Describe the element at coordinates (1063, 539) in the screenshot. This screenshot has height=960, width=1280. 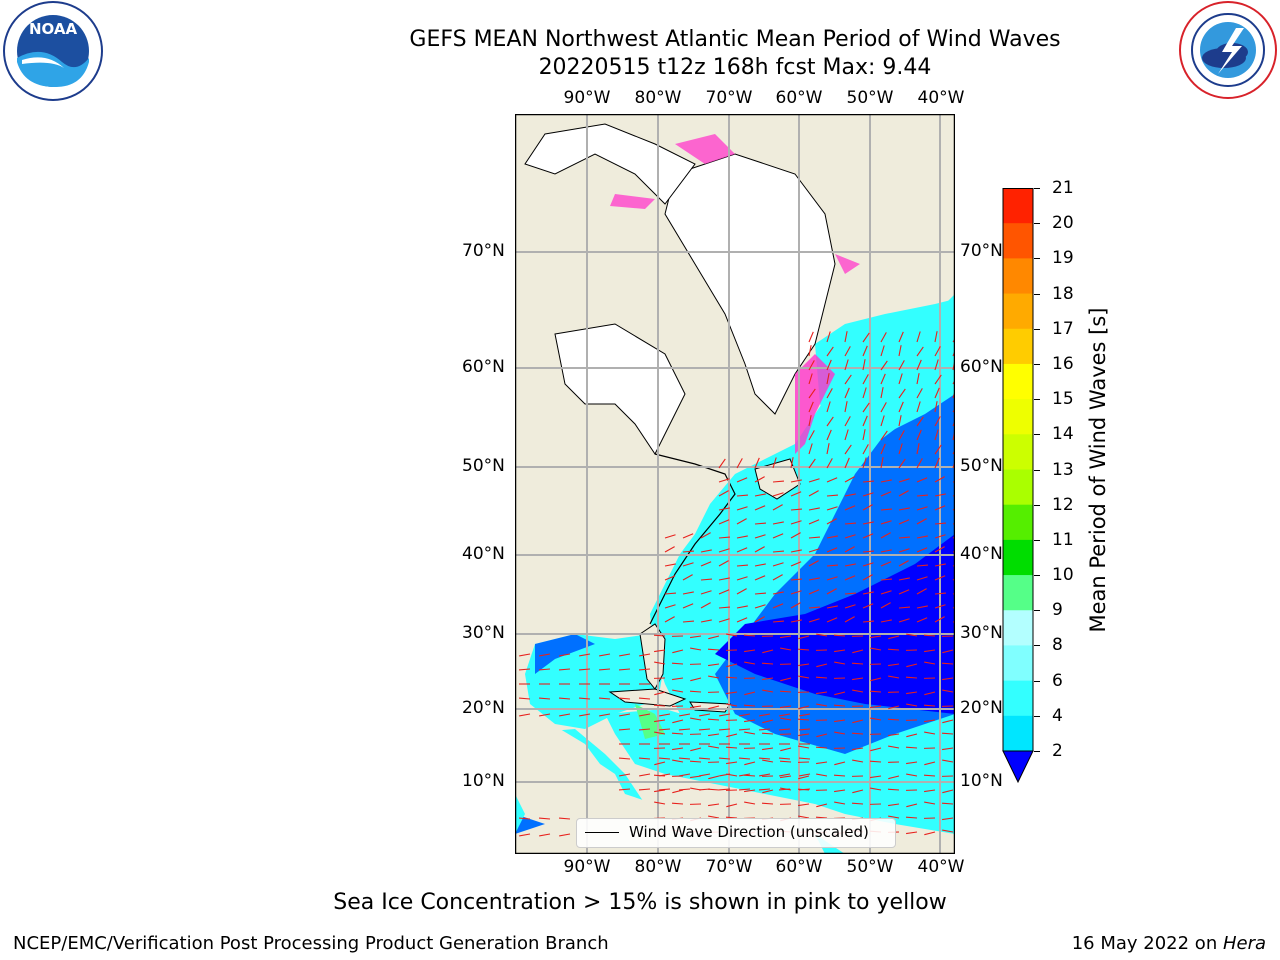
I see `colorbar-tick-label: 11` at that location.